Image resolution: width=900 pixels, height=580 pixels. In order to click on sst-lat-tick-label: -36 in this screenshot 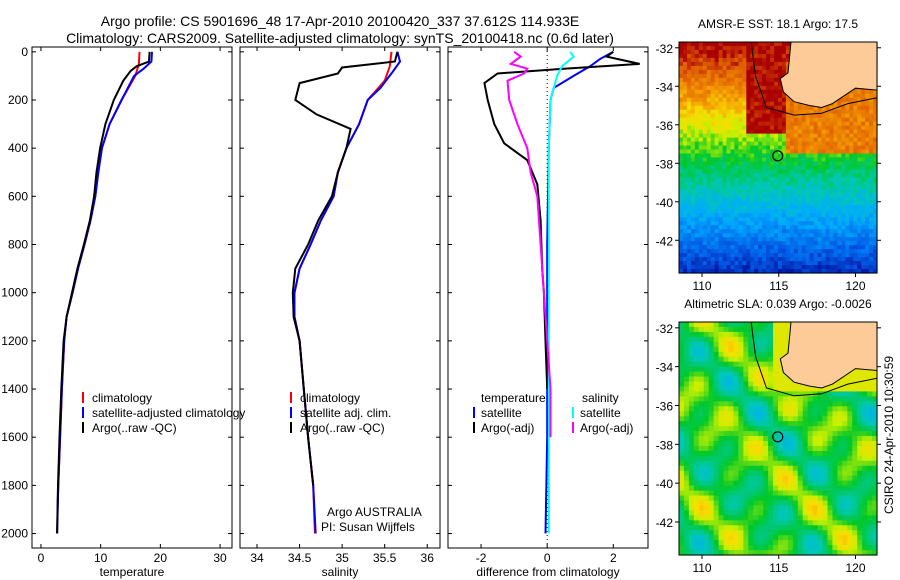, I will do `click(665, 126)`.